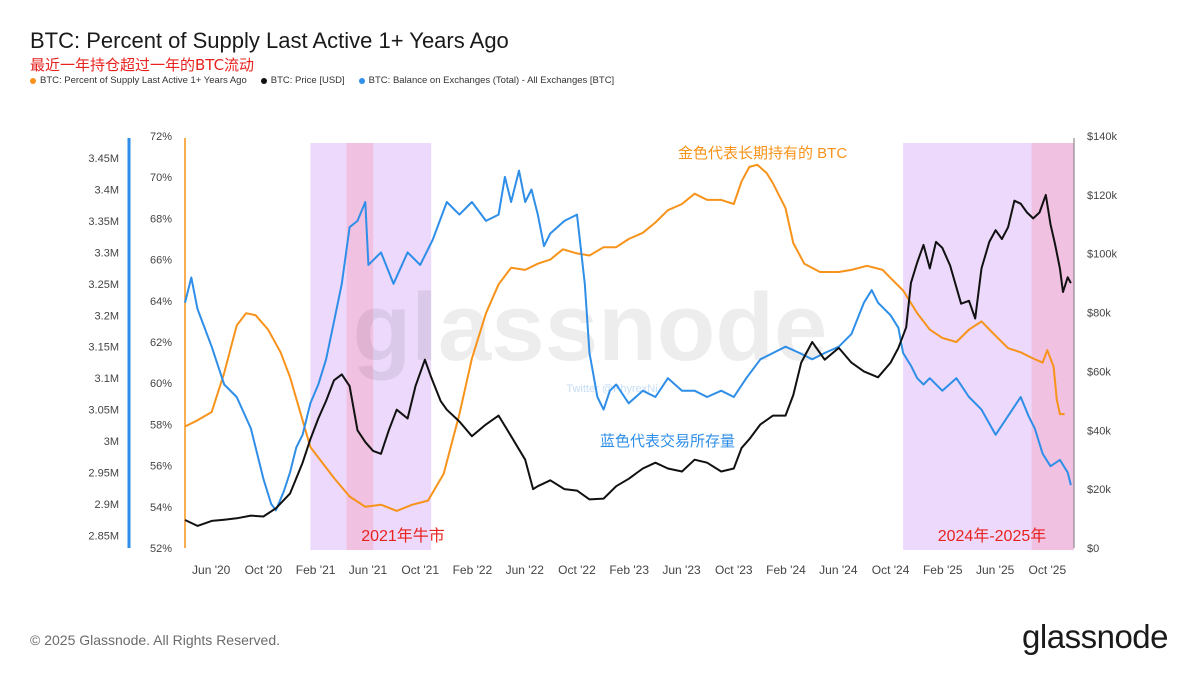 The width and height of the screenshot is (1200, 675). I want to click on region-label-2024-2025: 2024年-2025年, so click(992, 536).